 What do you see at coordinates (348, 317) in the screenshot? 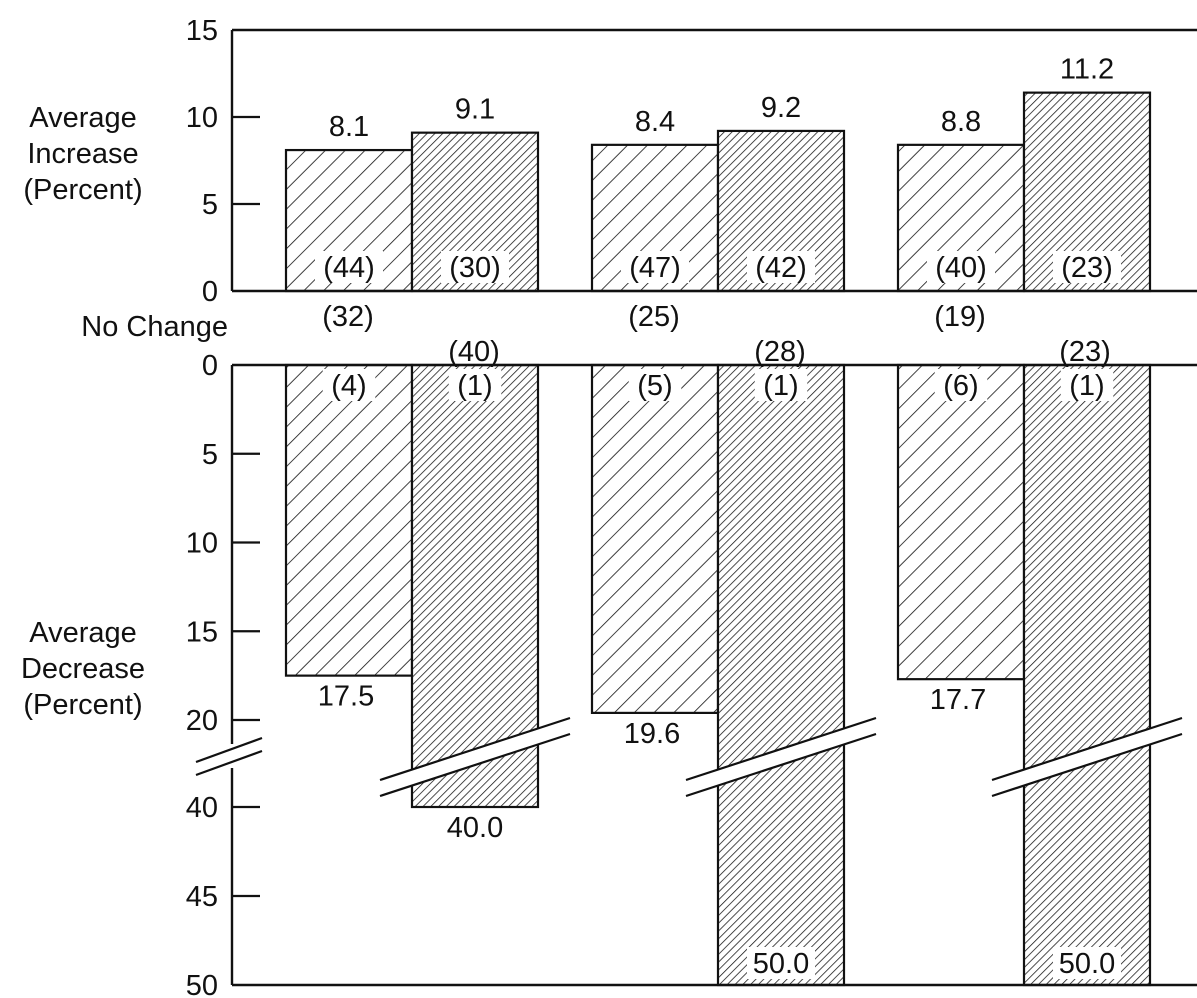
I see `no-change-count: (32)` at bounding box center [348, 317].